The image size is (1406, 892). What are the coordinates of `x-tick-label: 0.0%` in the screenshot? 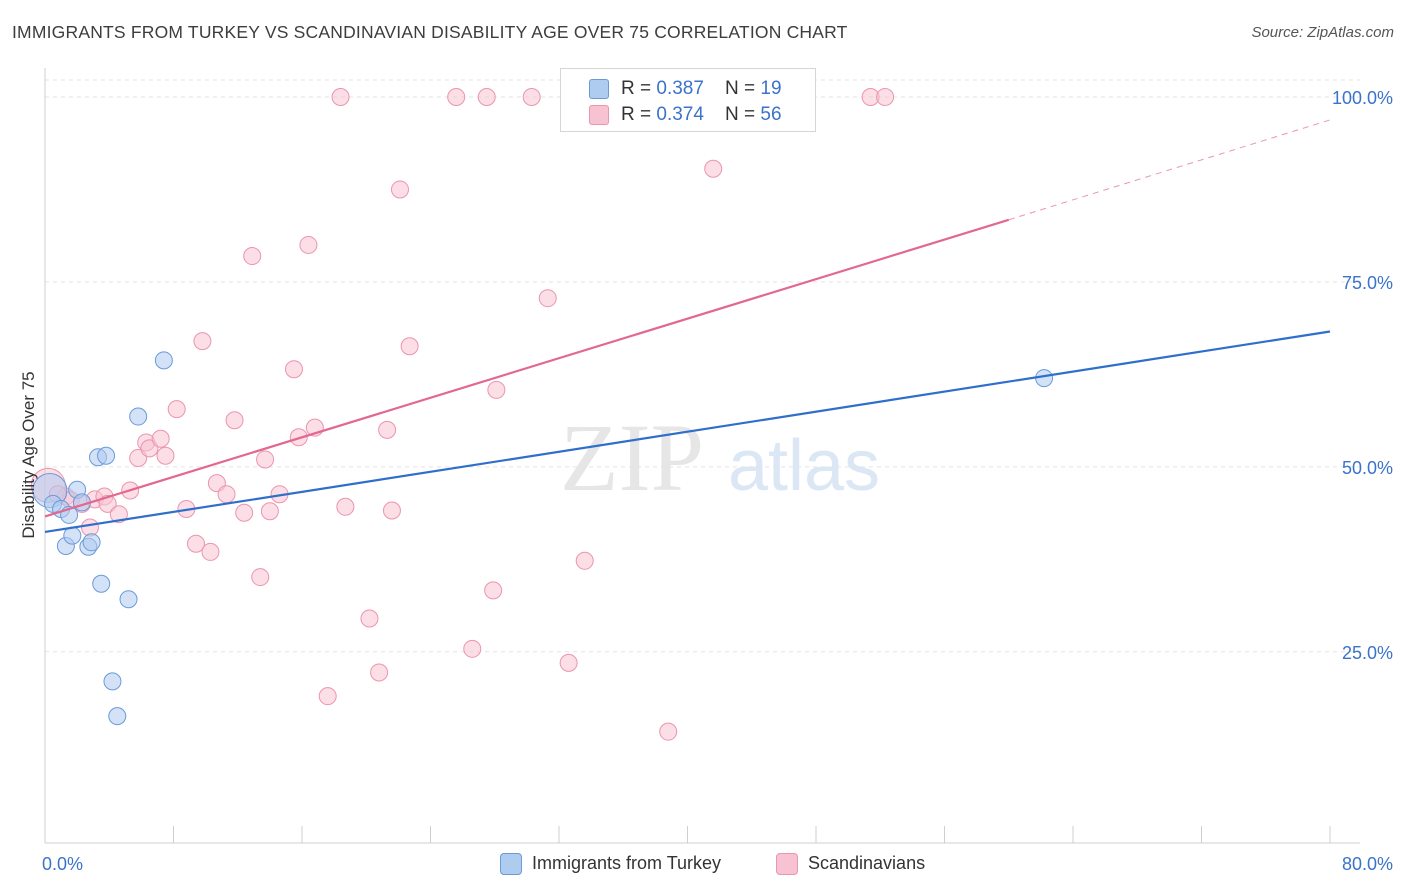 It's located at (62, 864).